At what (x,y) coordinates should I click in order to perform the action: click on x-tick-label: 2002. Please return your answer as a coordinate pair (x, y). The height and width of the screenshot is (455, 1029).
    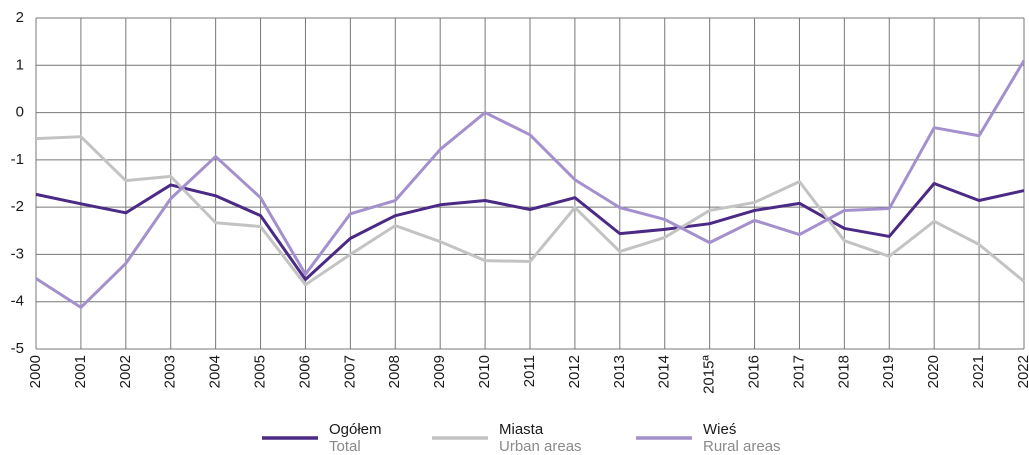
    Looking at the image, I should click on (125, 371).